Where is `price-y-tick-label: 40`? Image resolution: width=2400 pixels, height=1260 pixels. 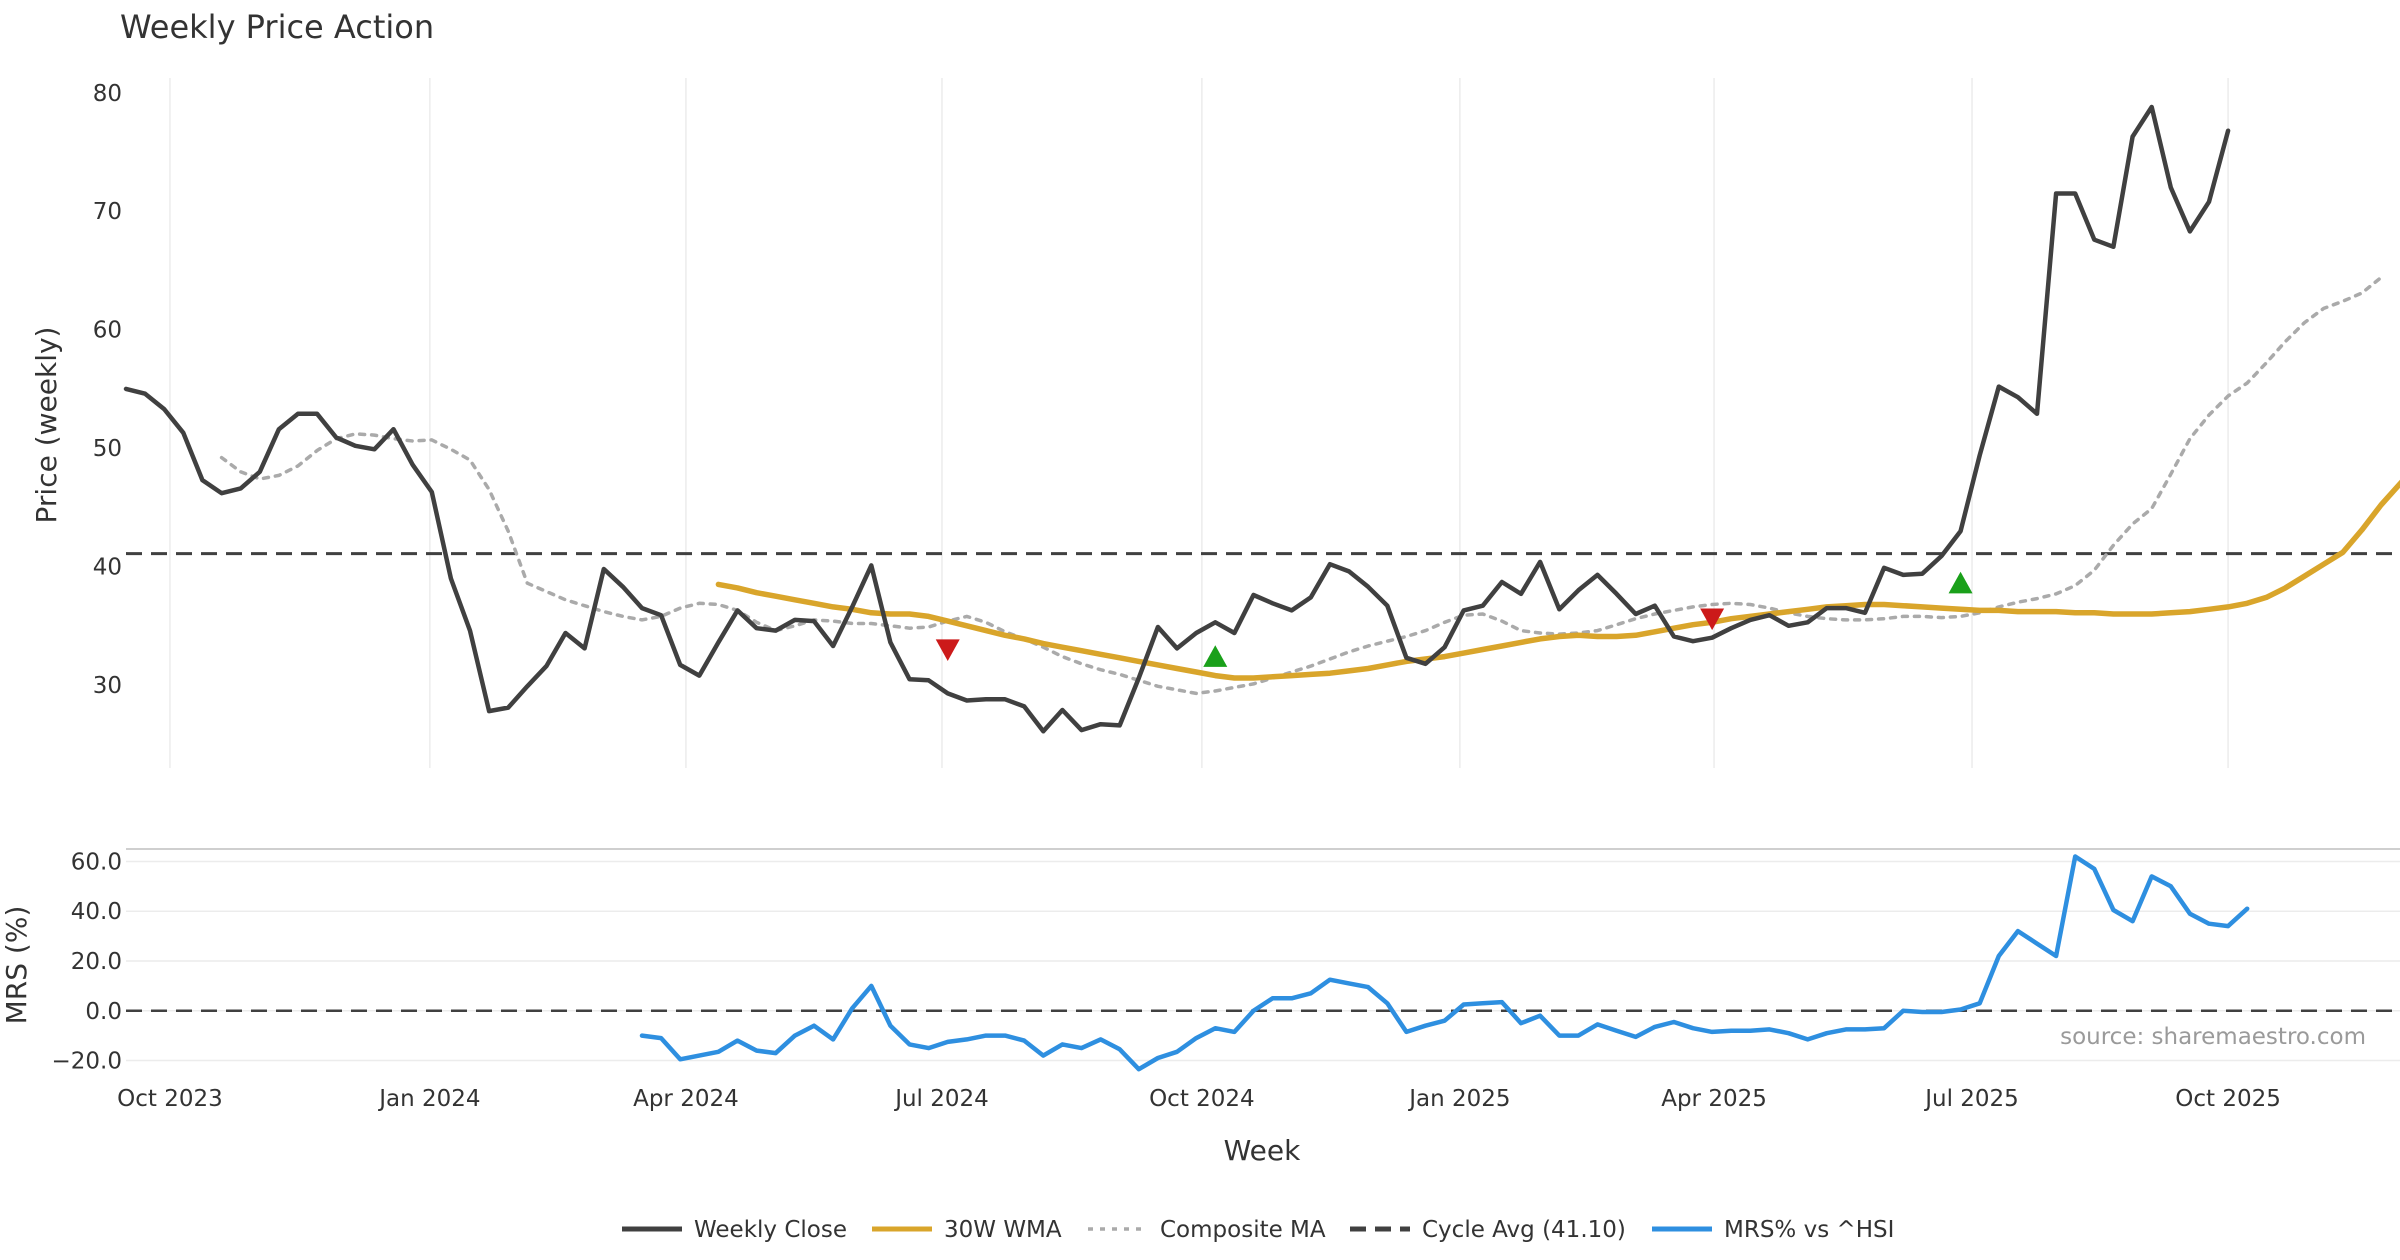
price-y-tick-label: 40 is located at coordinates (107, 568).